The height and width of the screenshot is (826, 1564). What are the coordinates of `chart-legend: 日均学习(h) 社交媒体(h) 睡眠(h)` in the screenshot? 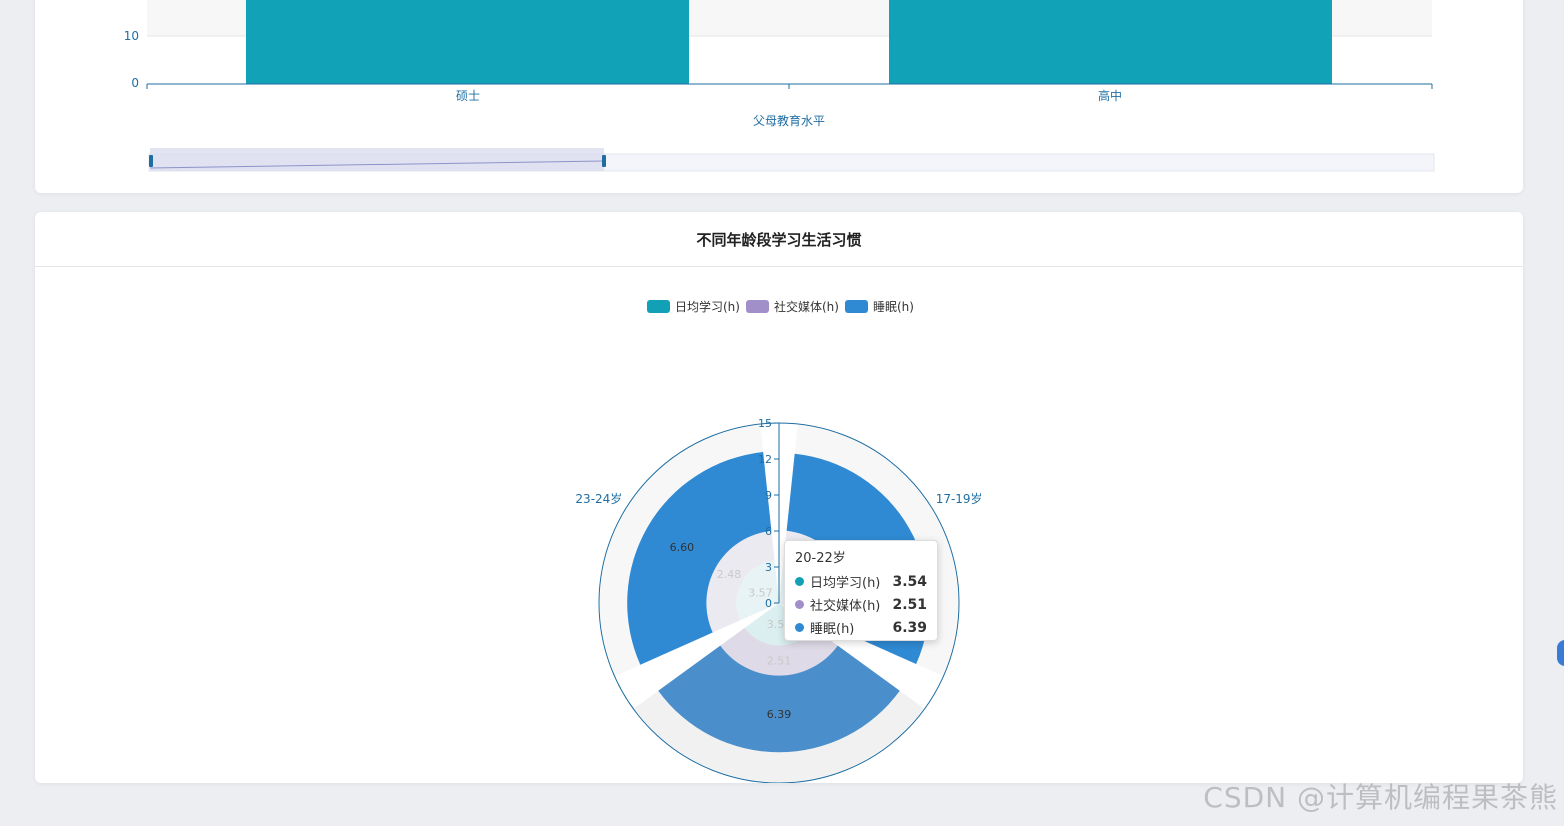 It's located at (780, 306).